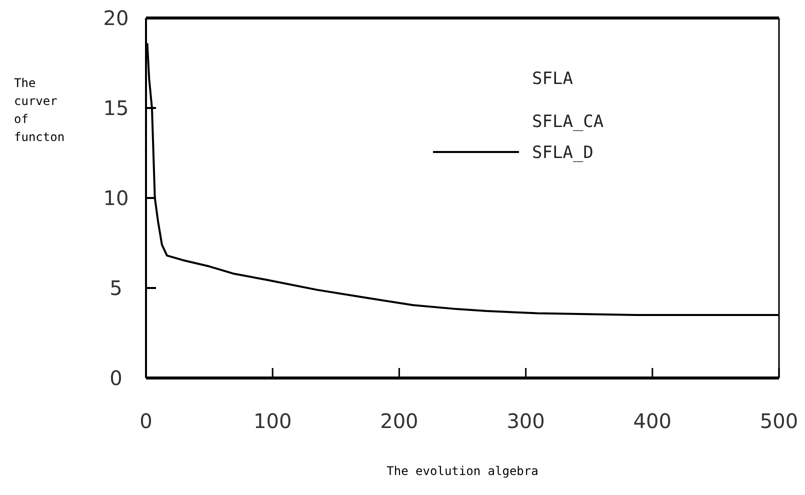 This screenshot has height=495, width=805. I want to click on x-tick-label: 100, so click(273, 421).